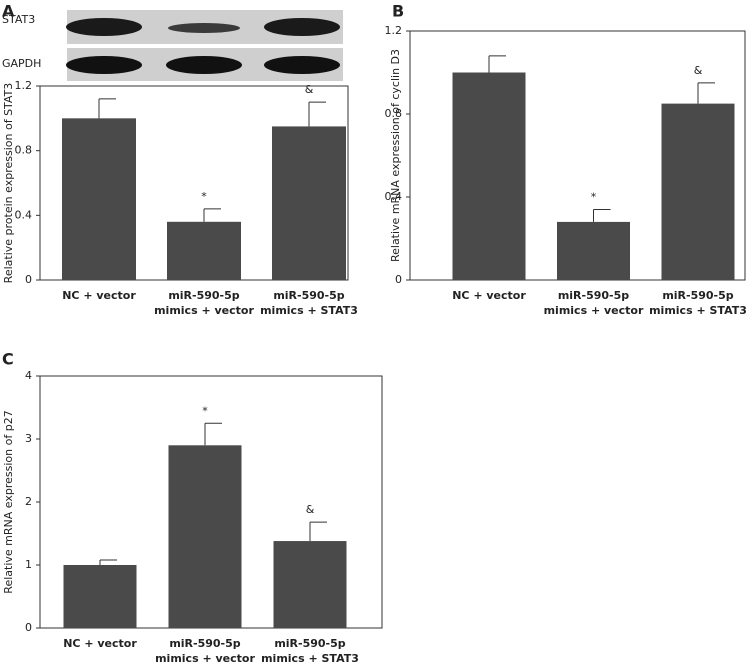 This screenshot has height=666, width=754. I want to click on blot-label: STAT3, so click(18, 19).